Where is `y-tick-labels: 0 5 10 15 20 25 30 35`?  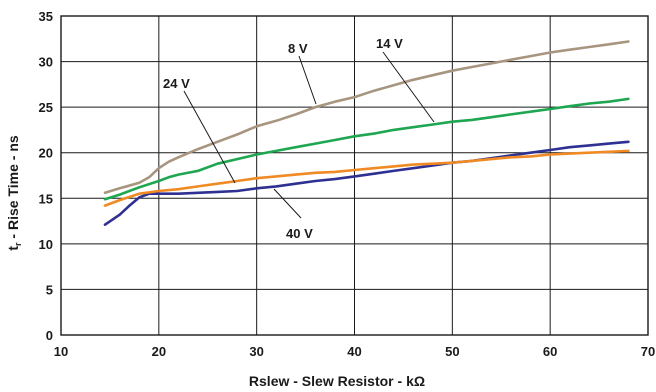
y-tick-labels: 0 5 10 15 20 25 30 35 is located at coordinates (46, 176).